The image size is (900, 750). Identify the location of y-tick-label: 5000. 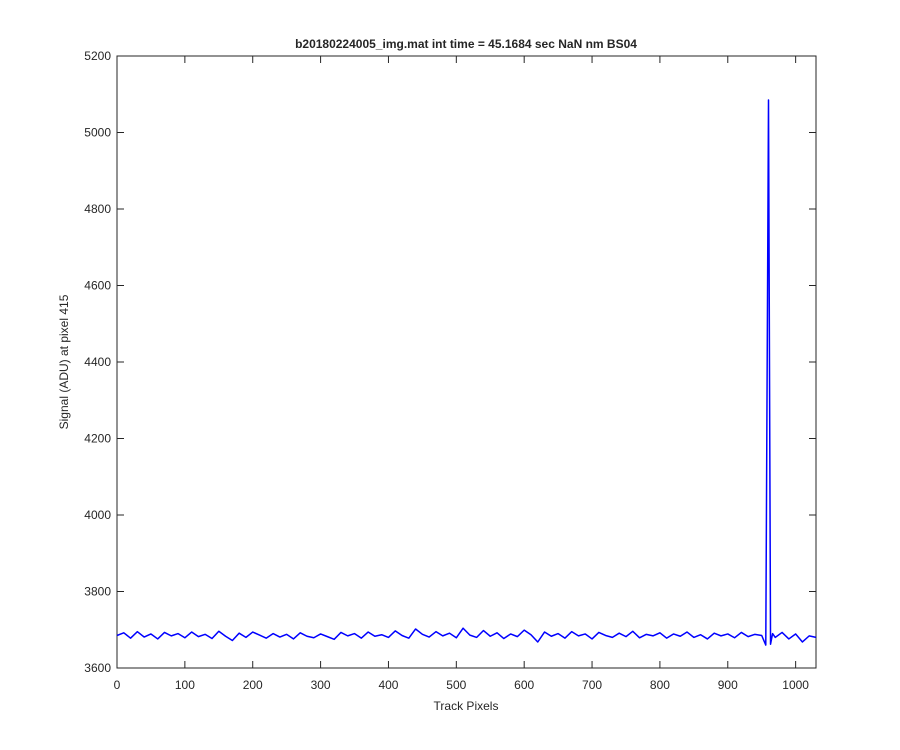
(97, 133).